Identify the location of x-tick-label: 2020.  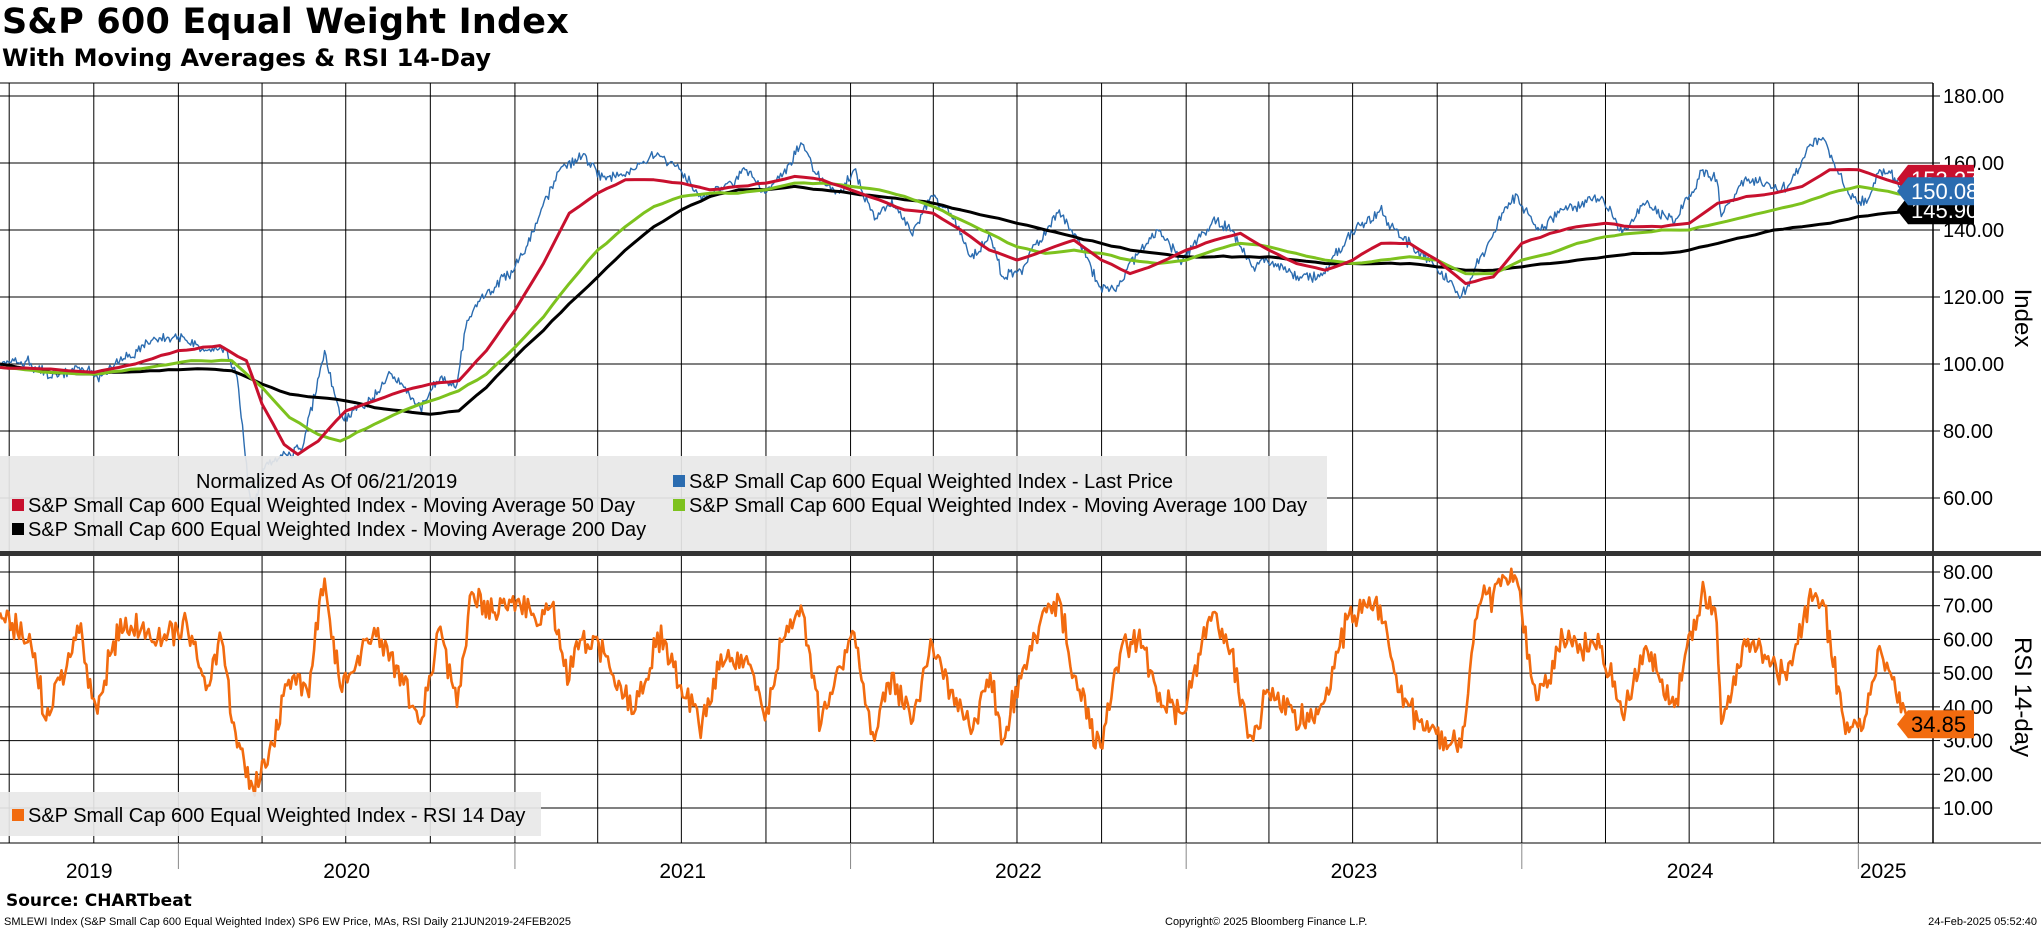
(346, 871).